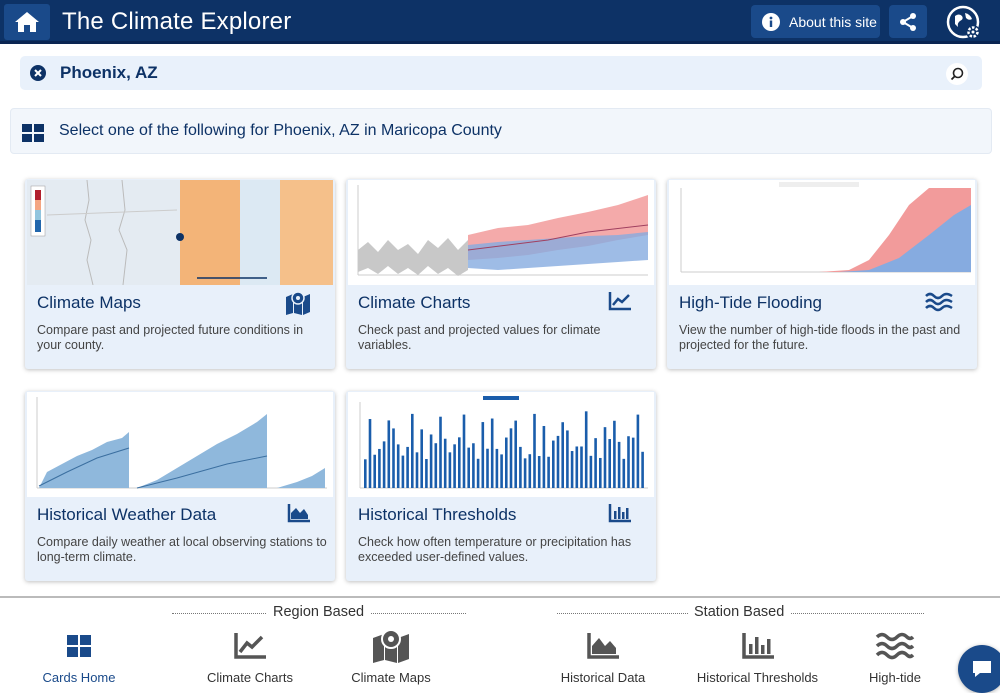 The image size is (1000, 693). I want to click on card-title: Climate Charts, so click(414, 302).